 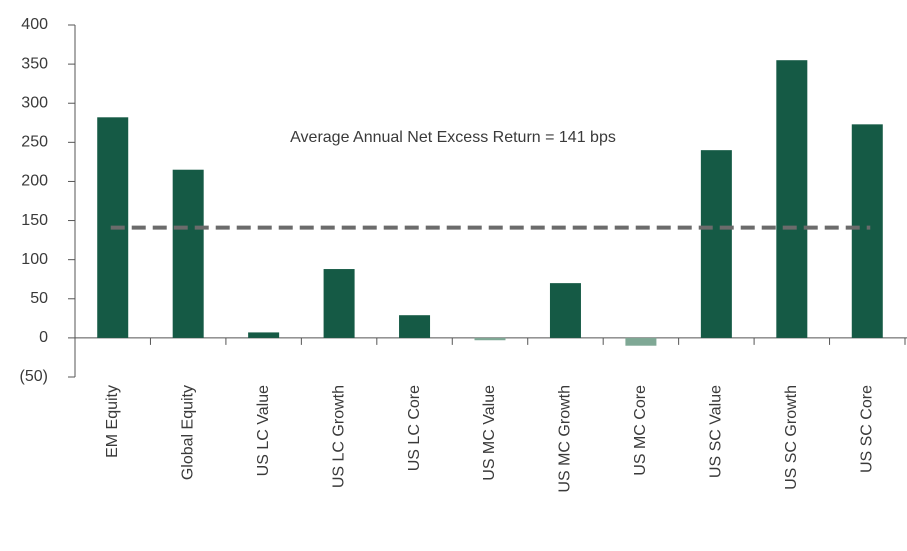 I want to click on x-tick-label: US LC Growth, so click(x=338, y=436).